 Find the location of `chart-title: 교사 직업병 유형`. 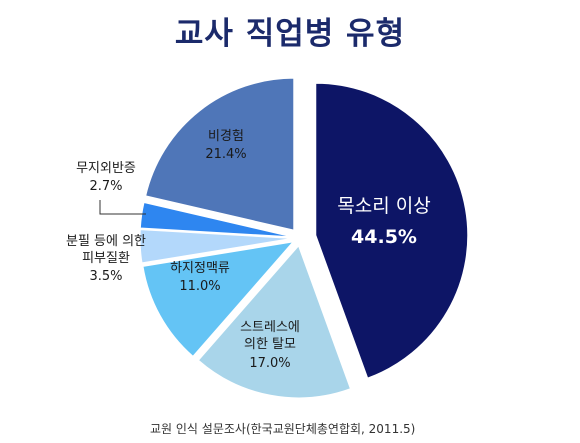

chart-title: 교사 직업병 유형 is located at coordinates (290, 34).